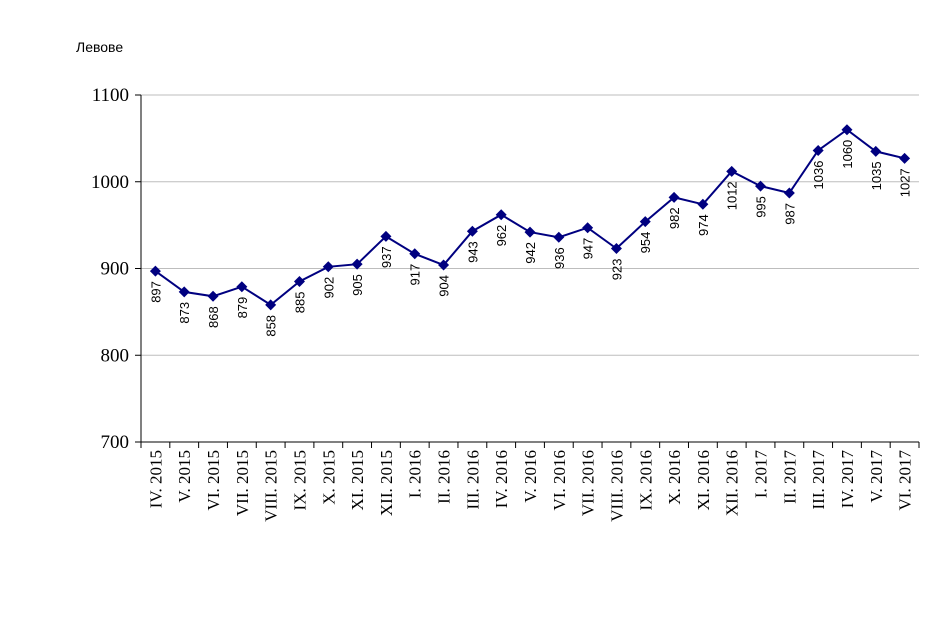 Image resolution: width=946 pixels, height=624 pixels. I want to click on x-tick-label: III. 2016, so click(472, 479).